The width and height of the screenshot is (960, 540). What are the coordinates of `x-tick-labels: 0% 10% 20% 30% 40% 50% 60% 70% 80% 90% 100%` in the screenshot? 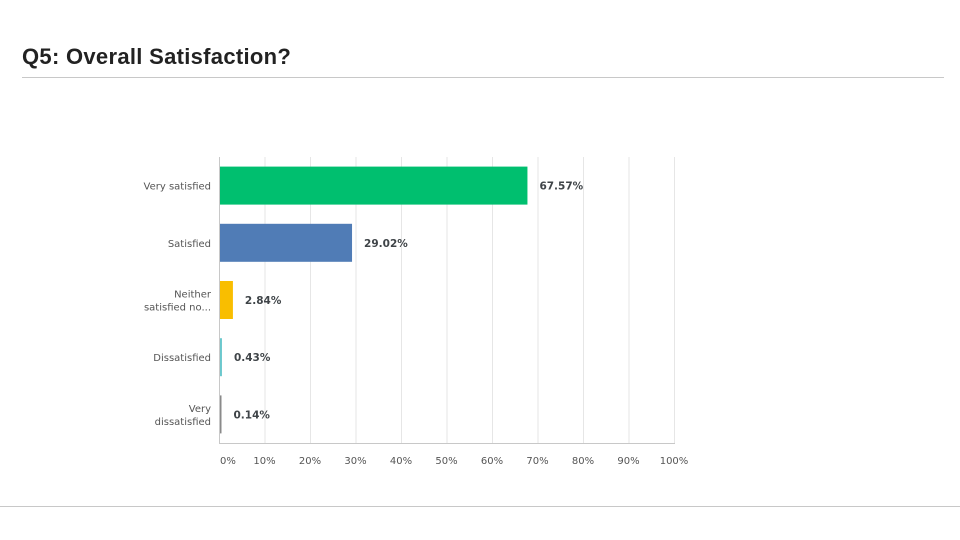 It's located at (454, 461).